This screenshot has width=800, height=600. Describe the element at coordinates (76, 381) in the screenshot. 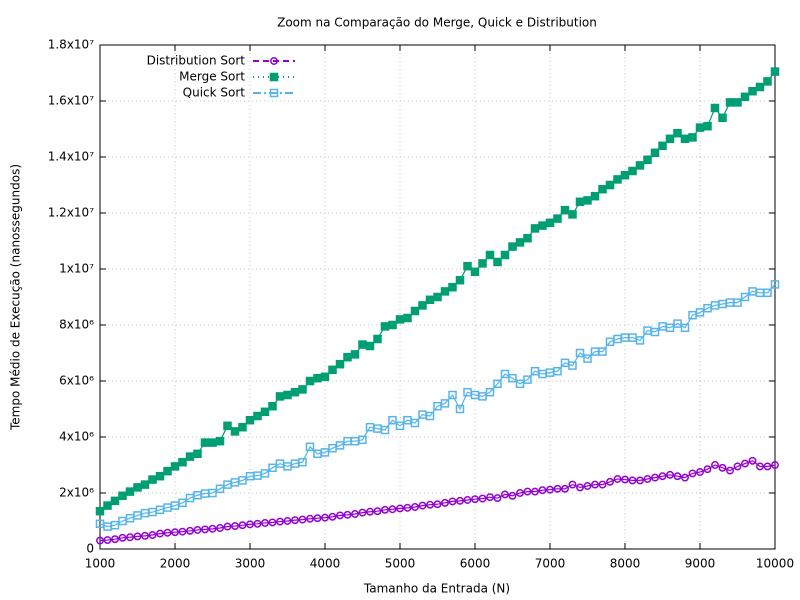

I see `y-tick-label: 6x10⁶` at that location.